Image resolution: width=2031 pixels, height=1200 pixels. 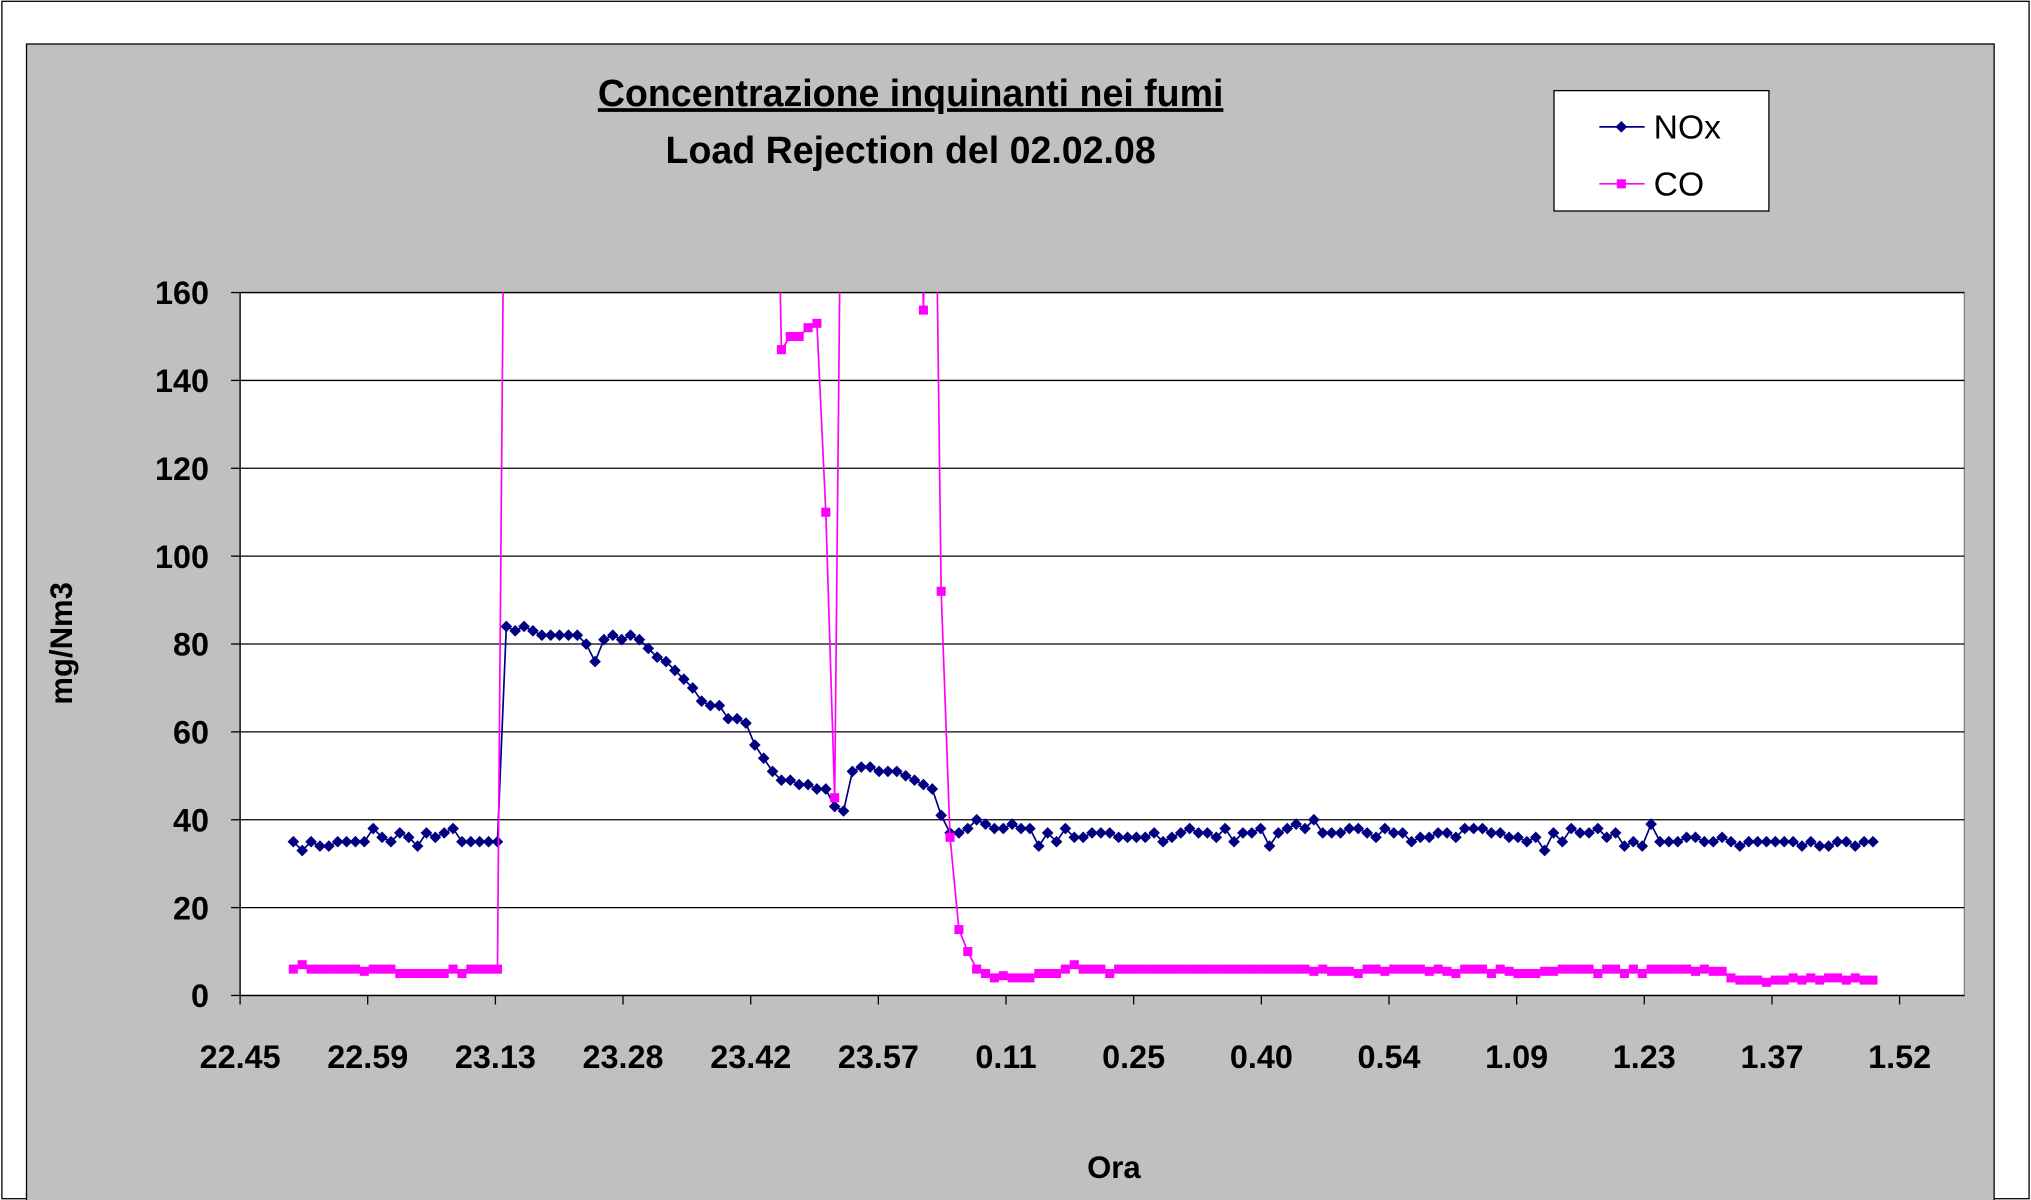 I want to click on x-tick-label: 23.13, so click(x=495, y=1057).